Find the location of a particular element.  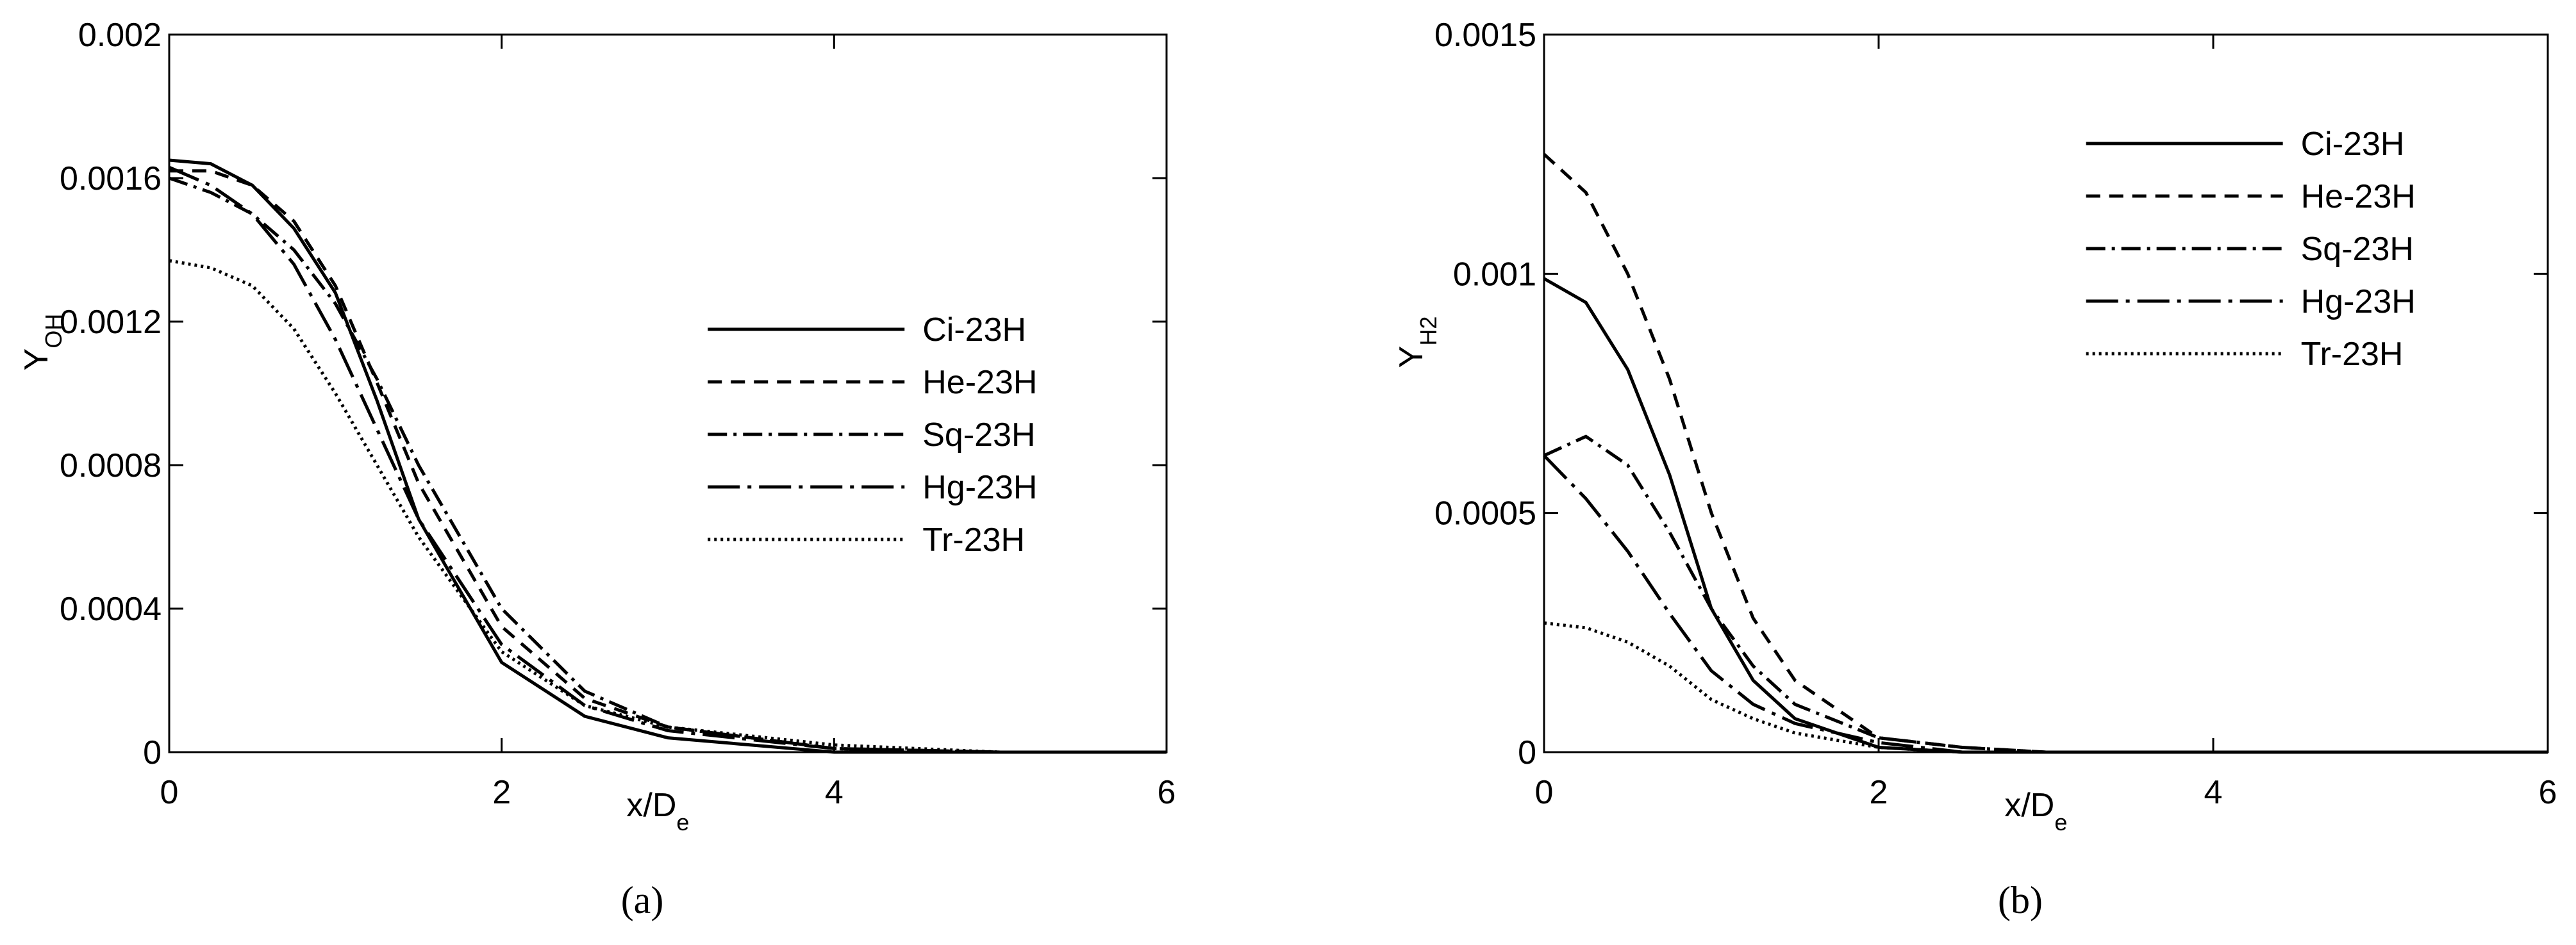

y-tick-label: 0.0012 is located at coordinates (111, 322).